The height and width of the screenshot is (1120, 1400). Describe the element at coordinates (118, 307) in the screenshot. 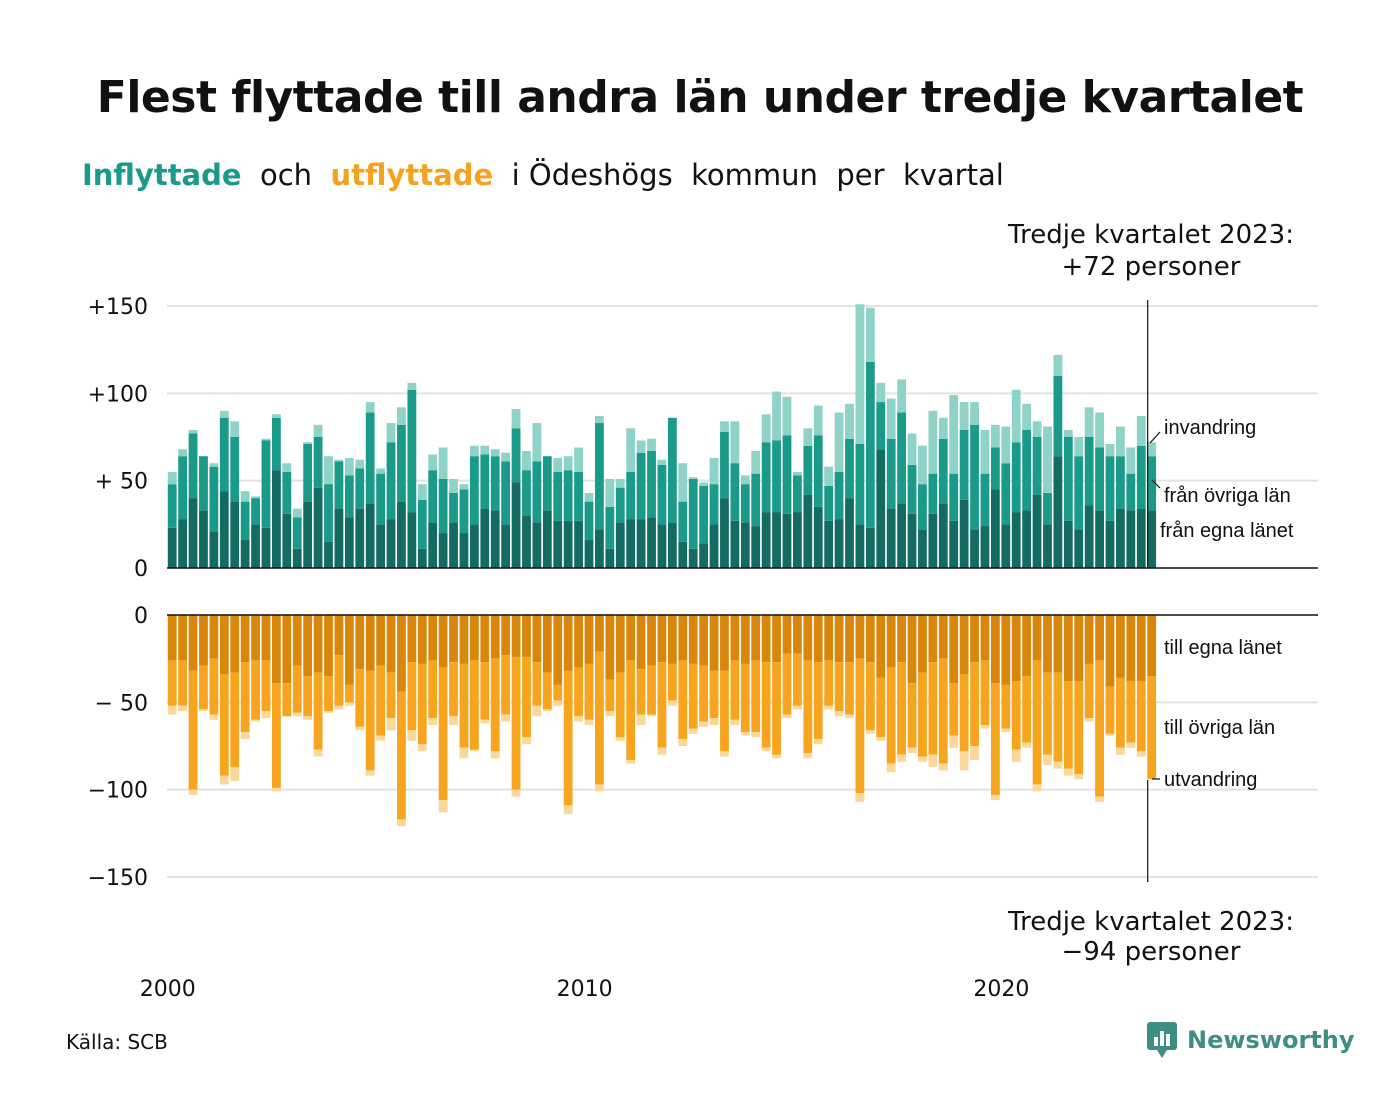

I see `top-y-tick-label: +150` at that location.